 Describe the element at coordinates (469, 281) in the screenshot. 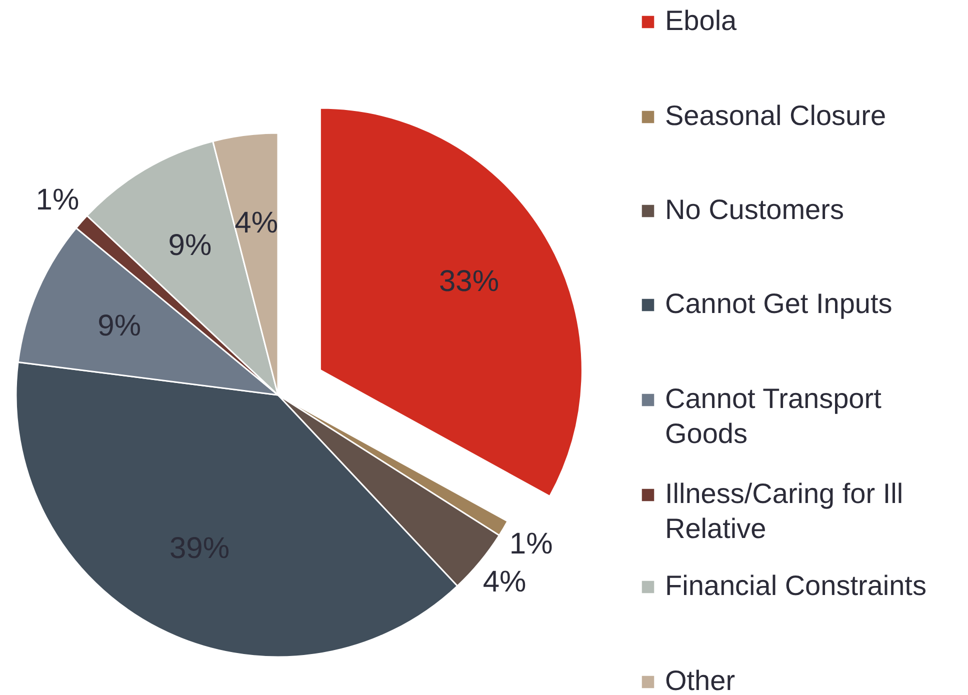

I see `data-label: 33%` at that location.